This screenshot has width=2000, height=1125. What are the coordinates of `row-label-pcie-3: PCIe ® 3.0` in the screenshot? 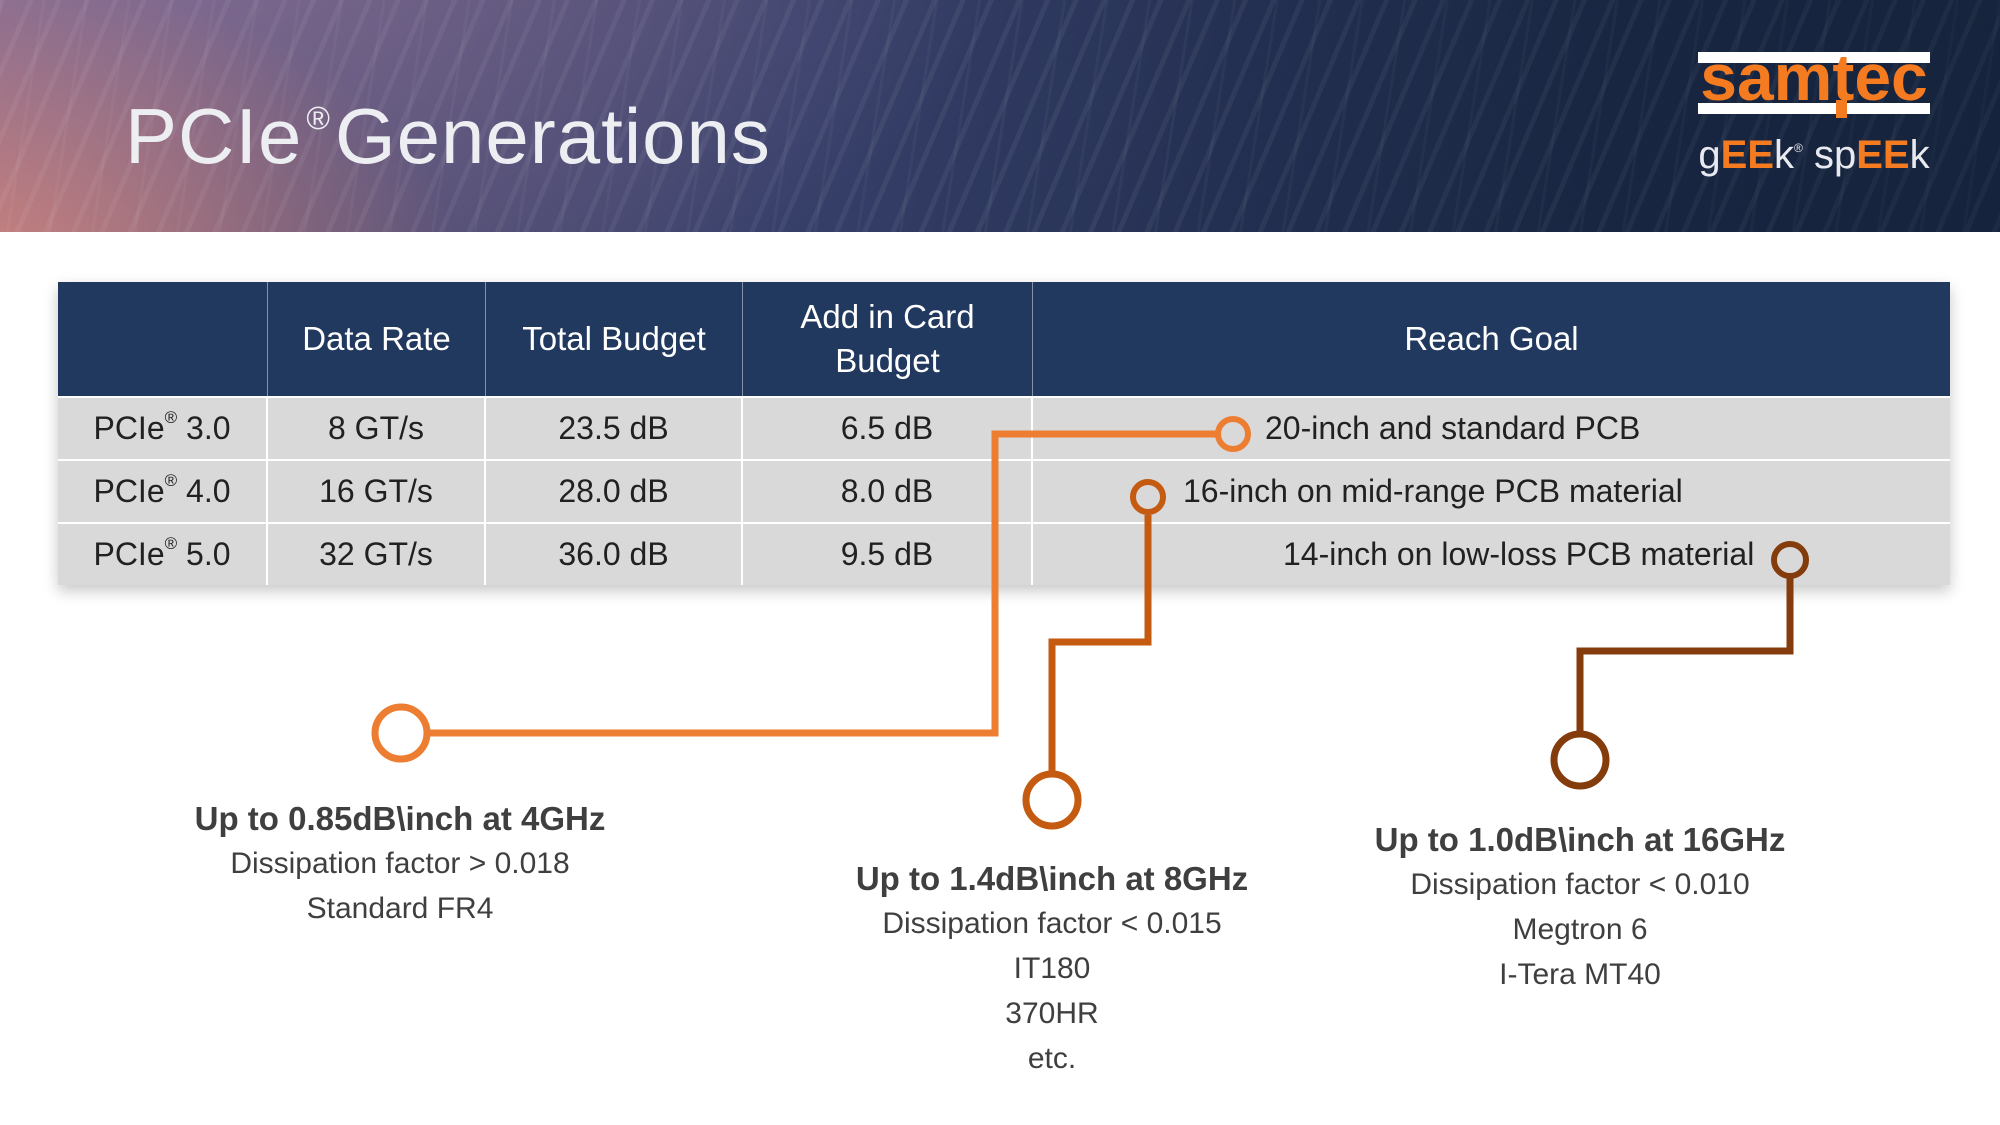 It's located at (163, 427).